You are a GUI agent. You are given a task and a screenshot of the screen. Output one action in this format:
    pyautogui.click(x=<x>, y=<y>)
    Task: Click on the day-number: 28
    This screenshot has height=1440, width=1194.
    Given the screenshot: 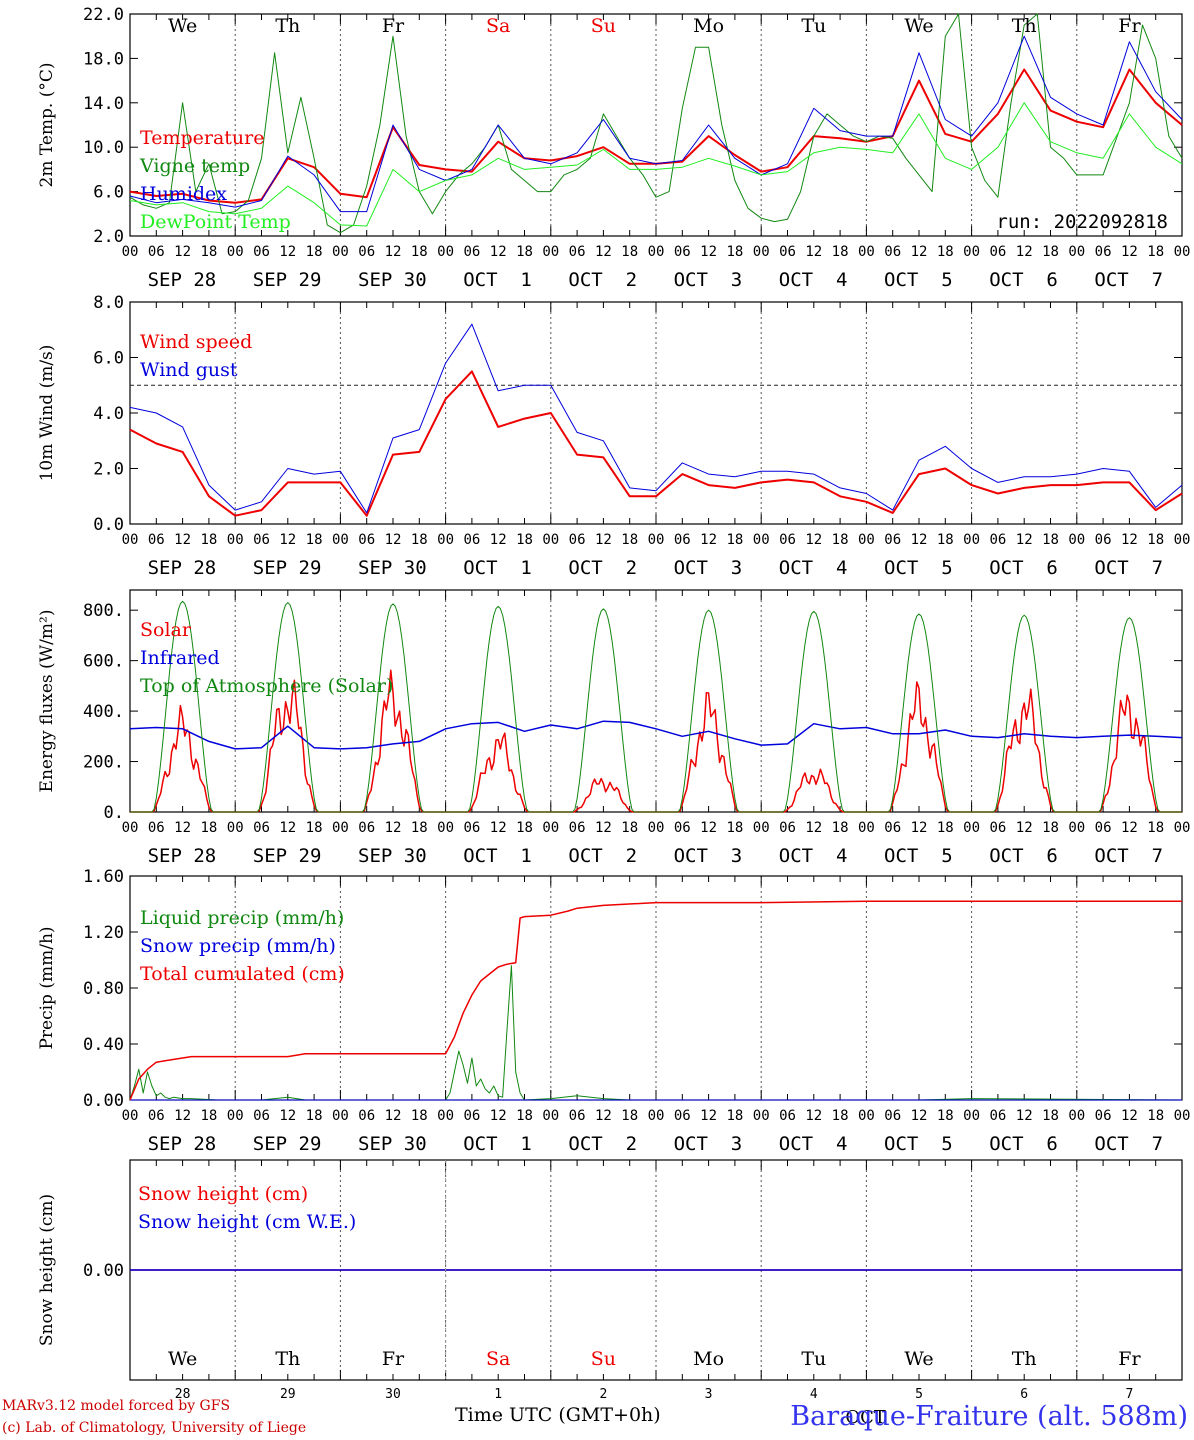 What is the action you would take?
    pyautogui.click(x=183, y=1394)
    